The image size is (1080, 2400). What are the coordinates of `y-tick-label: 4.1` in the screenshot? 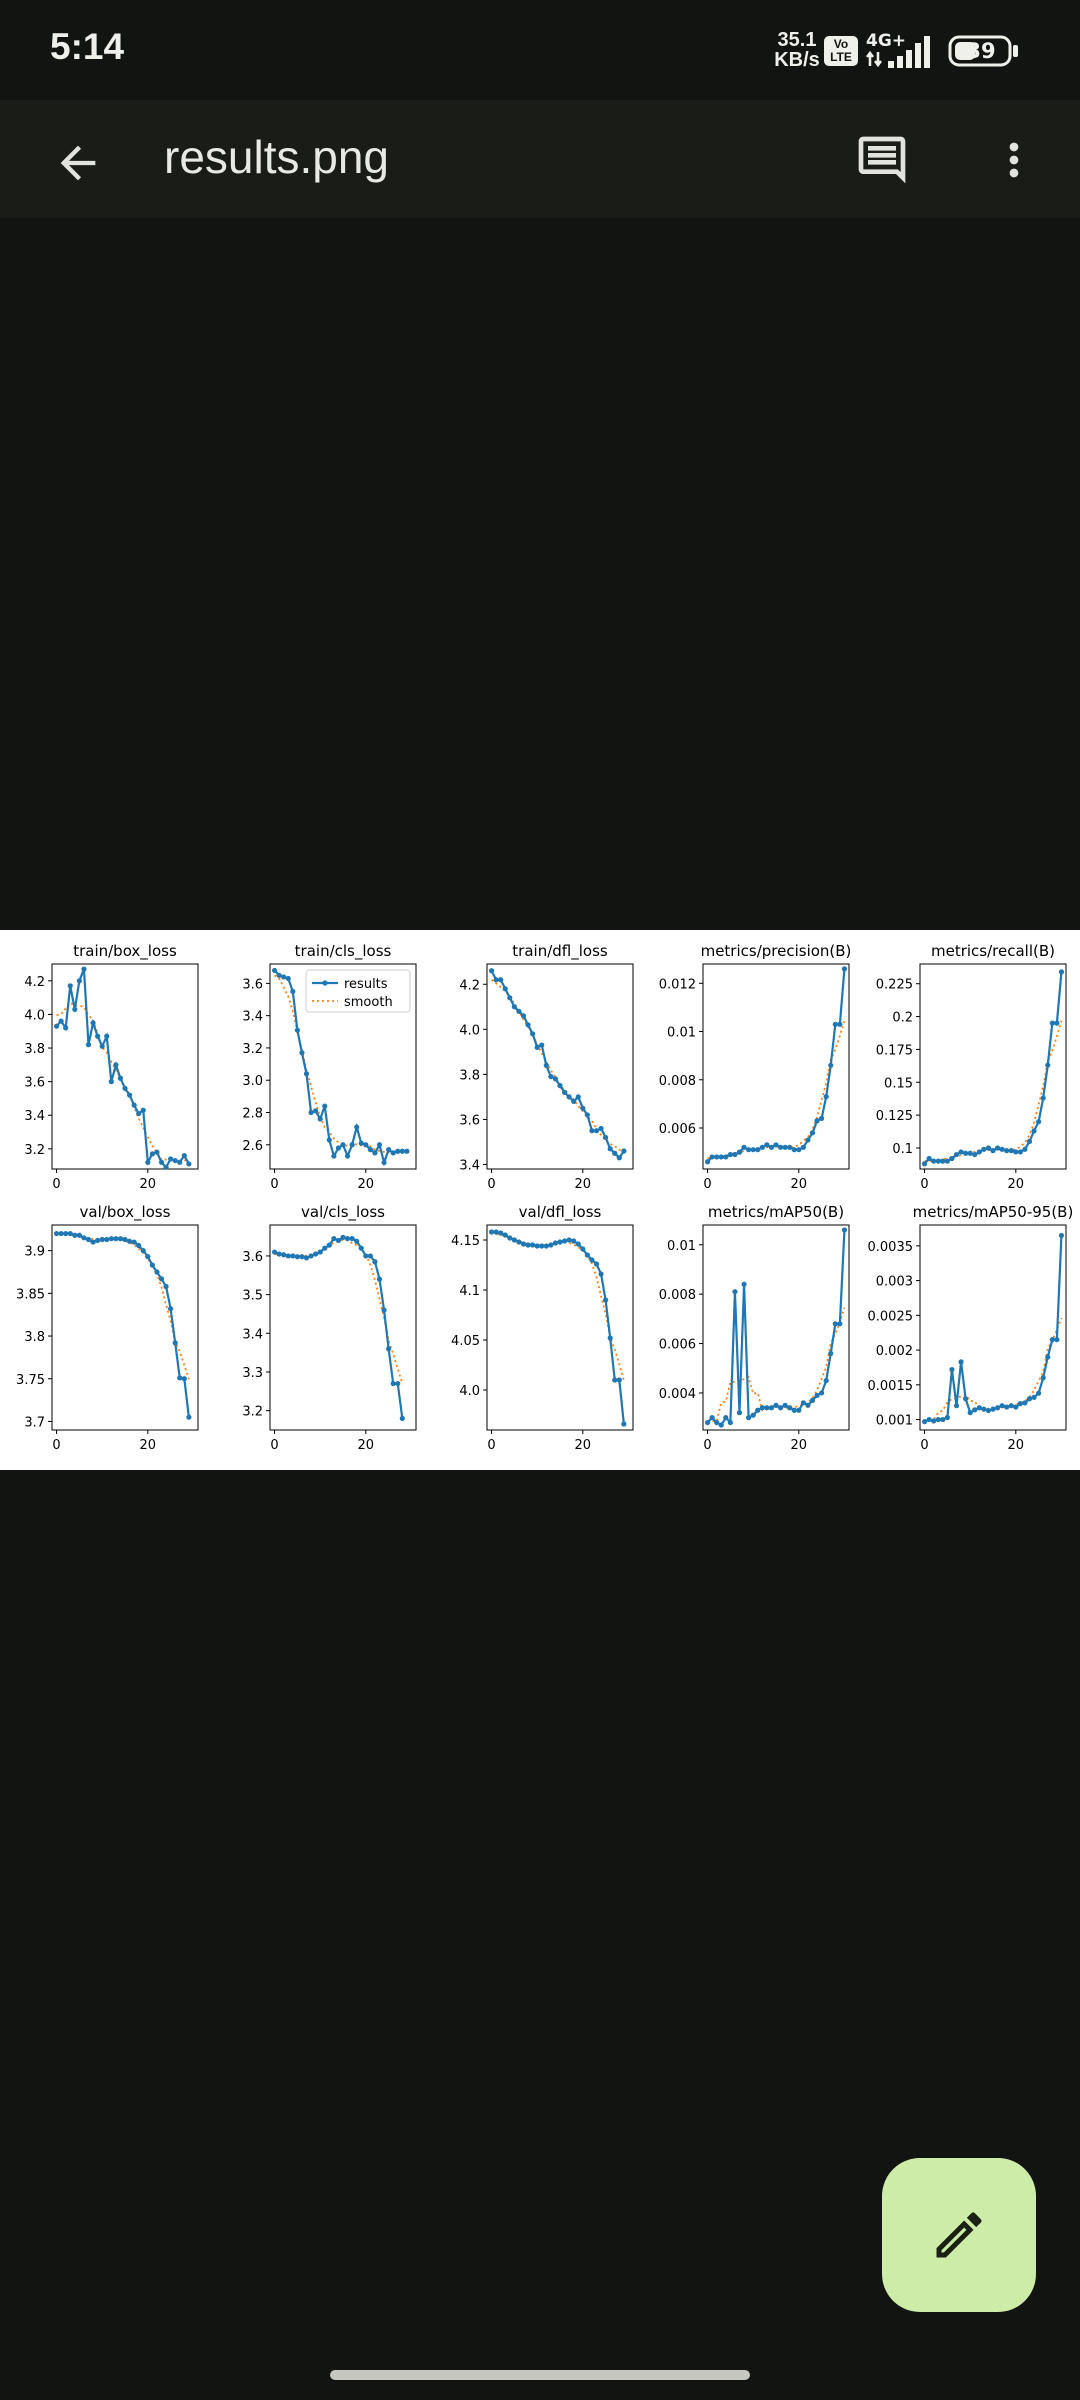 It's located at (469, 1291).